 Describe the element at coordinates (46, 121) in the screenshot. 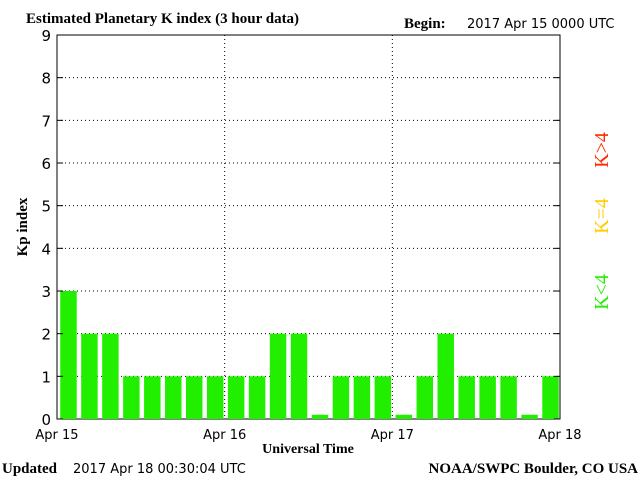

I see `y-tick-label: 7` at that location.